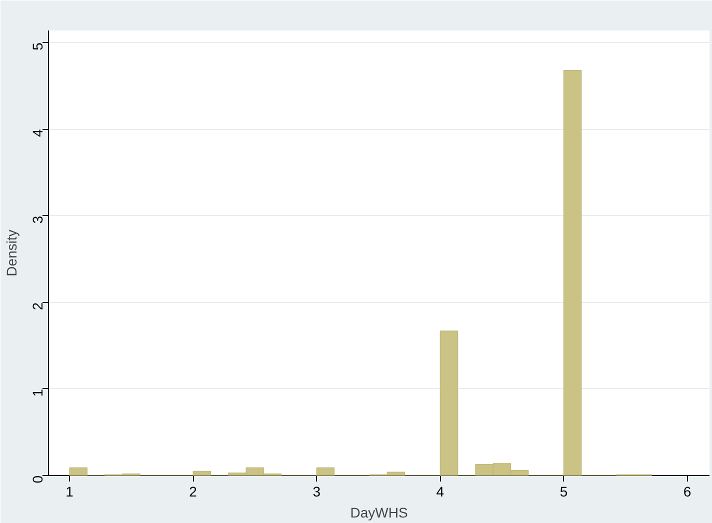  Describe the element at coordinates (38, 220) in the screenshot. I see `y-tick-label: 3` at that location.